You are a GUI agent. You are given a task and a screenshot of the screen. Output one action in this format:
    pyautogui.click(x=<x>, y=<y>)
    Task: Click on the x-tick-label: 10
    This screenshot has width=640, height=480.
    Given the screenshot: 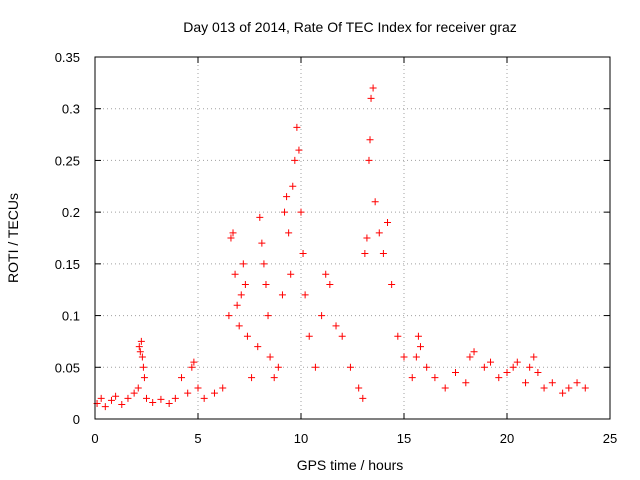 What is the action you would take?
    pyautogui.click(x=301, y=438)
    